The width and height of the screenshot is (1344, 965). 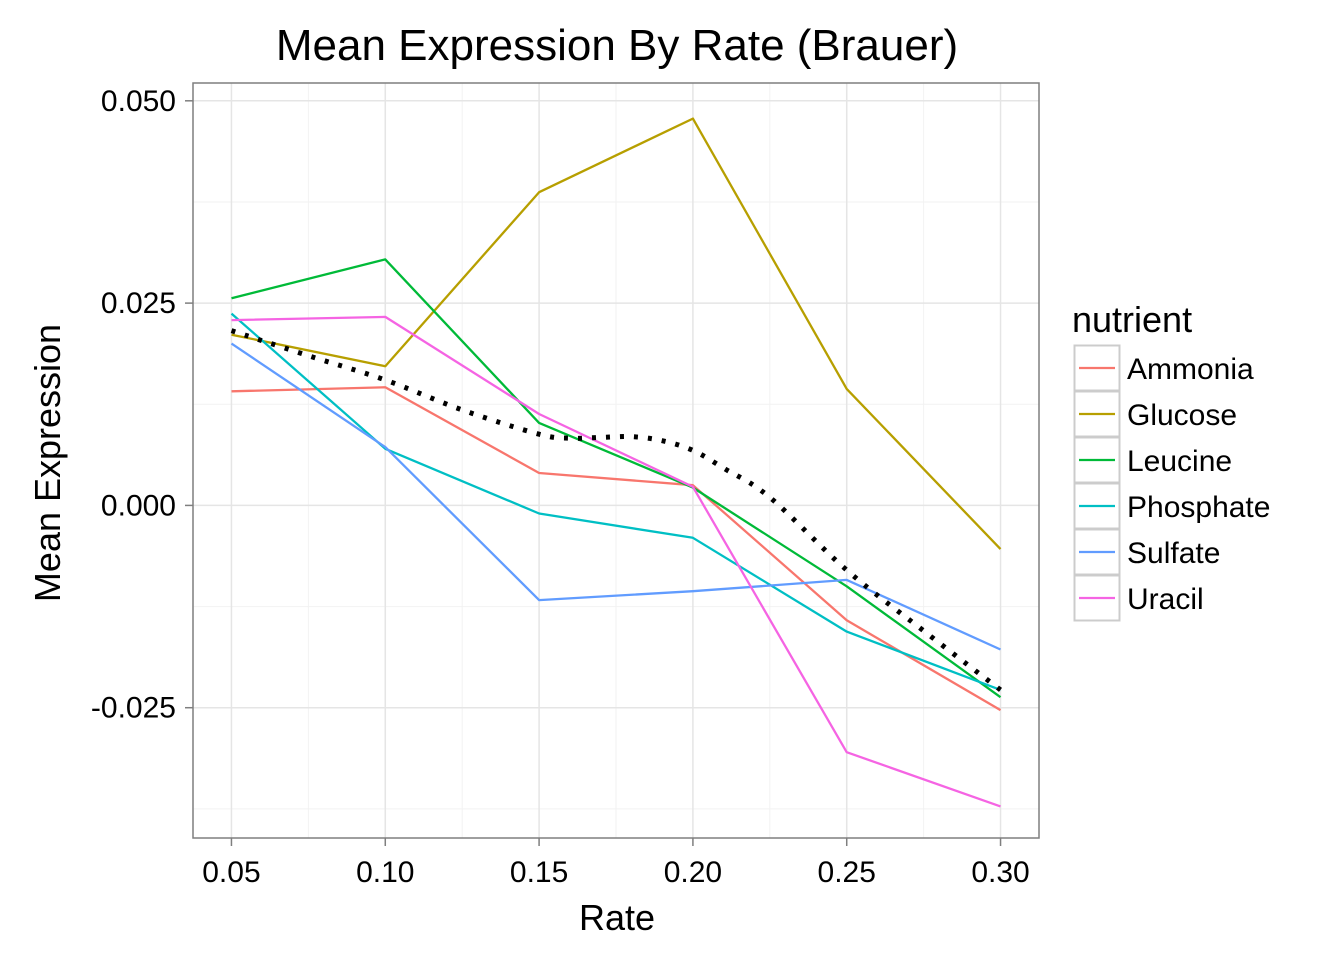 I want to click on legend-item-phosphate: Phosphate, so click(x=1171, y=506).